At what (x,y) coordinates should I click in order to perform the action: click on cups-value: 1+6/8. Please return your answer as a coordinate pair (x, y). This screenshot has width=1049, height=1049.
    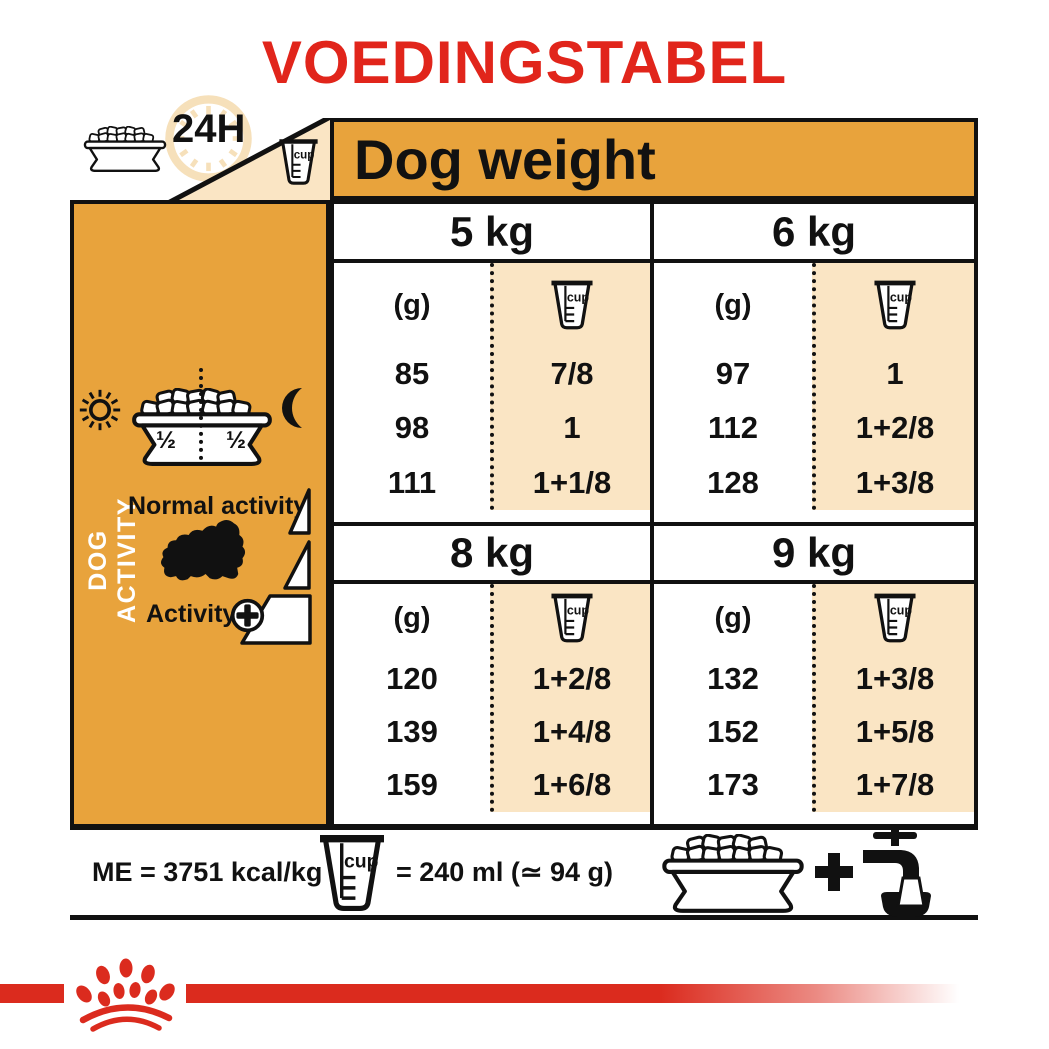
    Looking at the image, I should click on (572, 785).